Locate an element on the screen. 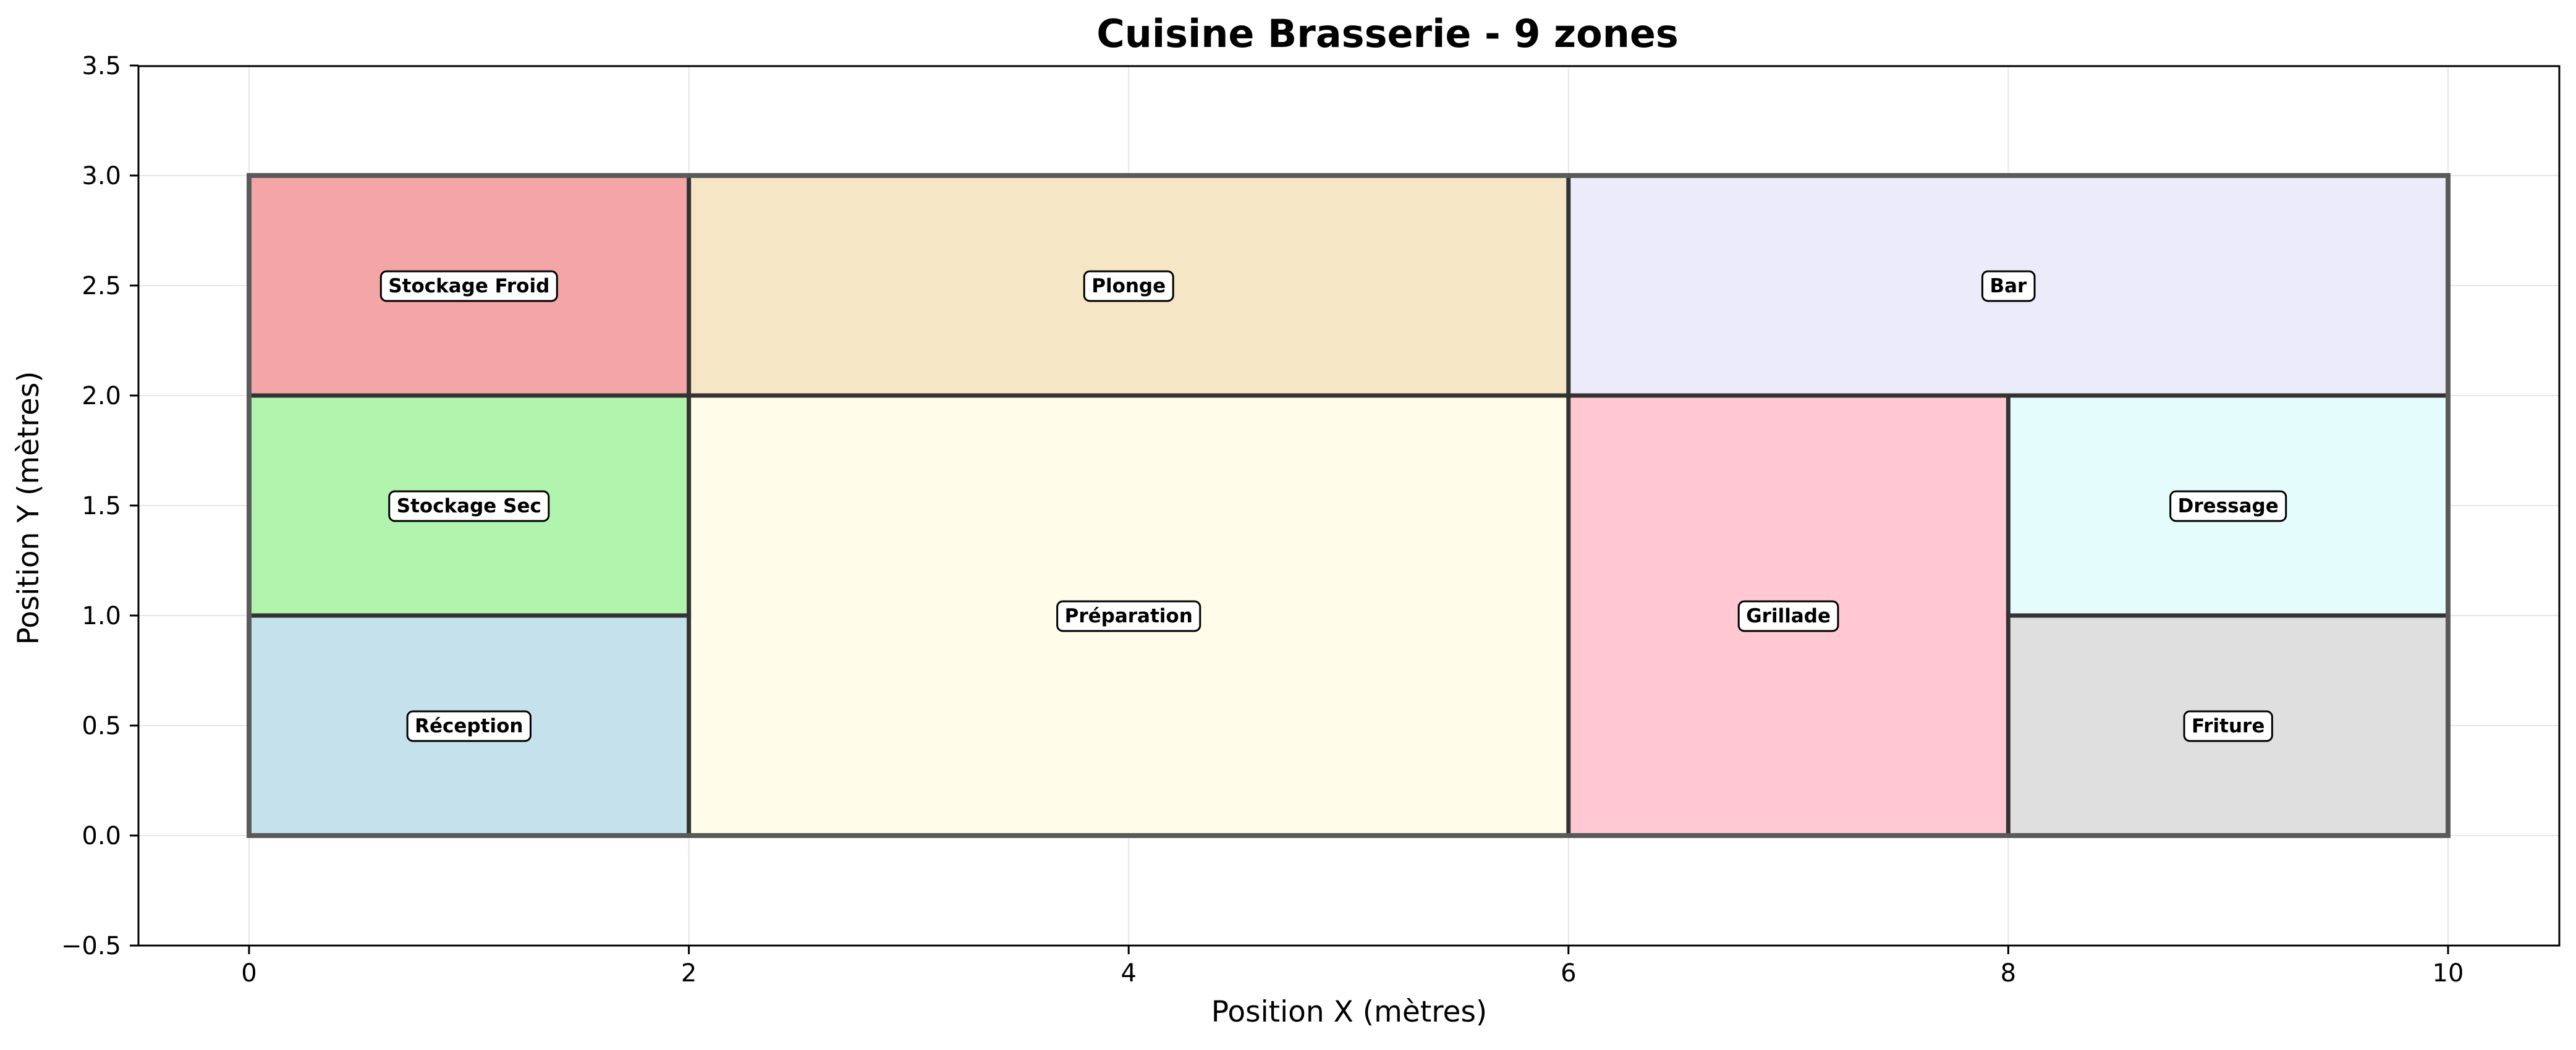 The image size is (2576, 1050). y-tick-label-4: 1.5 is located at coordinates (101, 506).